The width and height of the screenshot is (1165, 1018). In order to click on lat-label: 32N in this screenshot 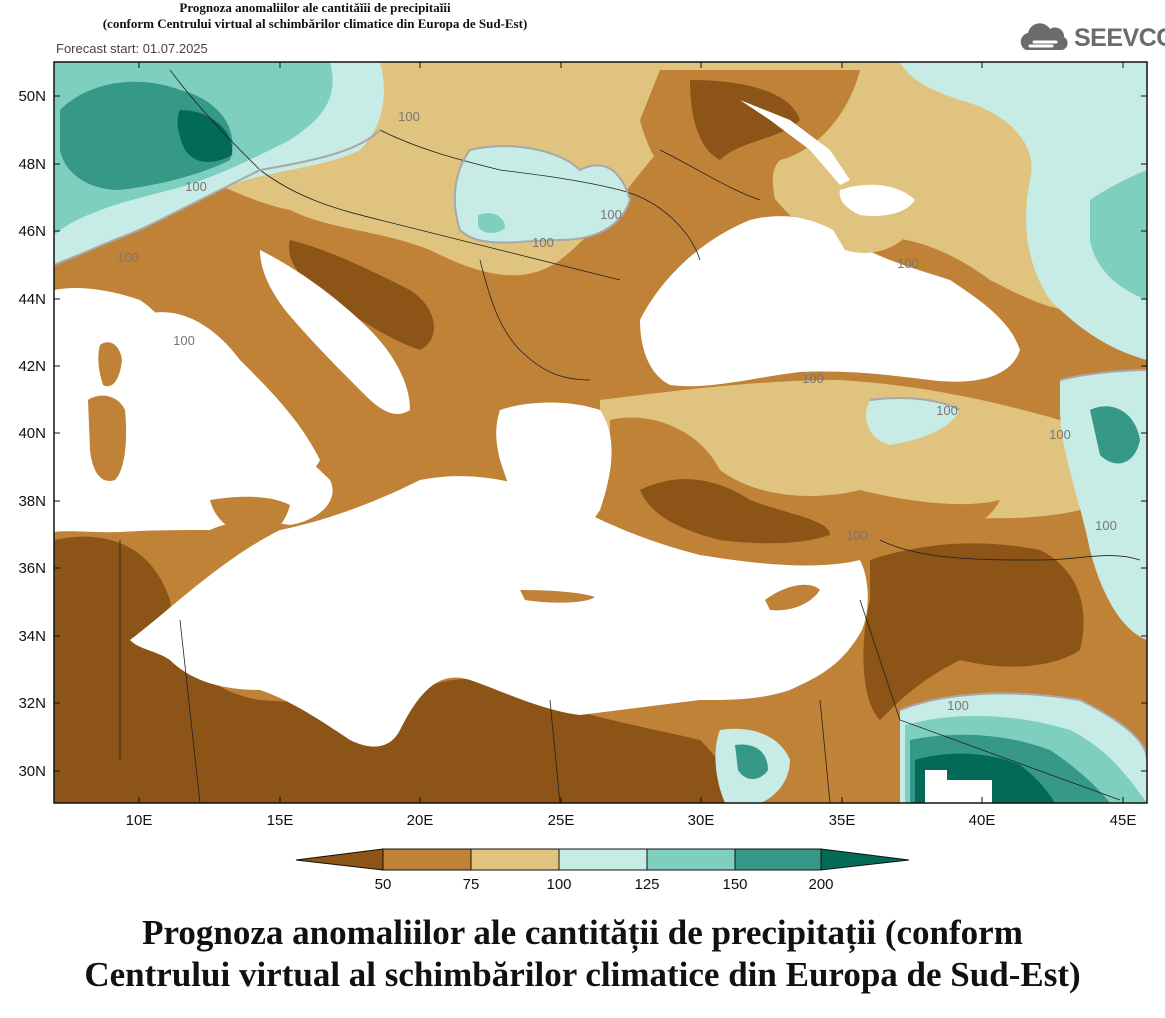, I will do `click(32, 703)`.